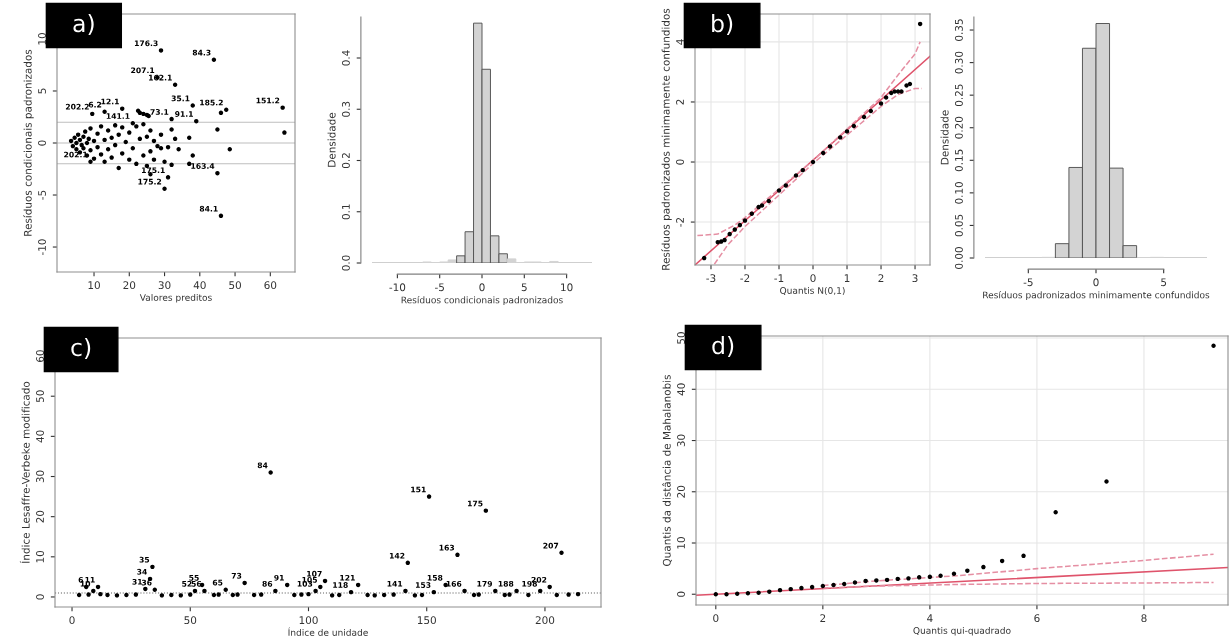 The height and width of the screenshot is (644, 1230). What do you see at coordinates (745, 278) in the screenshot?
I see `x-tick-label: -2` at bounding box center [745, 278].